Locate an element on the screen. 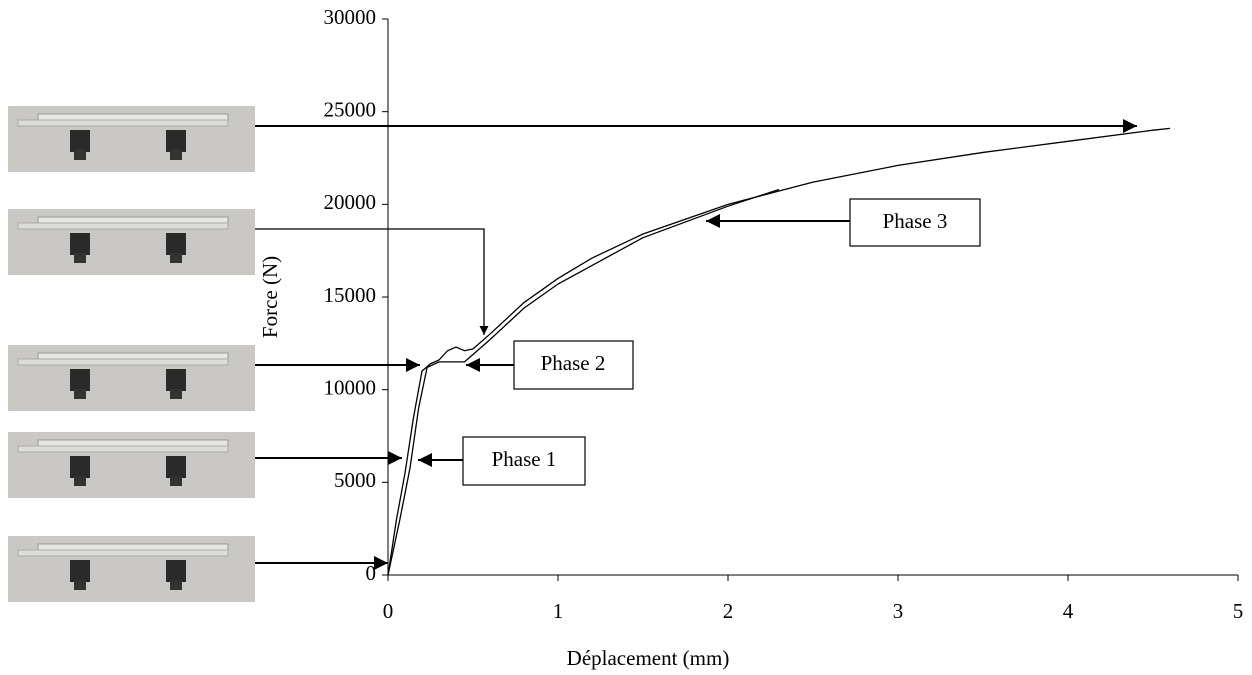 This screenshot has width=1252, height=675. y-axis-label: Force (N) is located at coordinates (270, 297).